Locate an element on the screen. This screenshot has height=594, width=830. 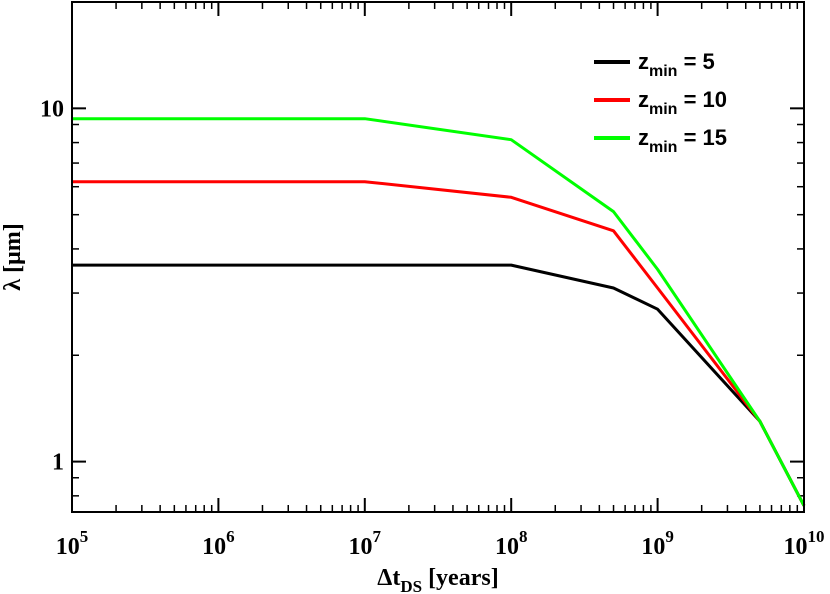
x-tick-label: 10⁷ is located at coordinates (365, 543).